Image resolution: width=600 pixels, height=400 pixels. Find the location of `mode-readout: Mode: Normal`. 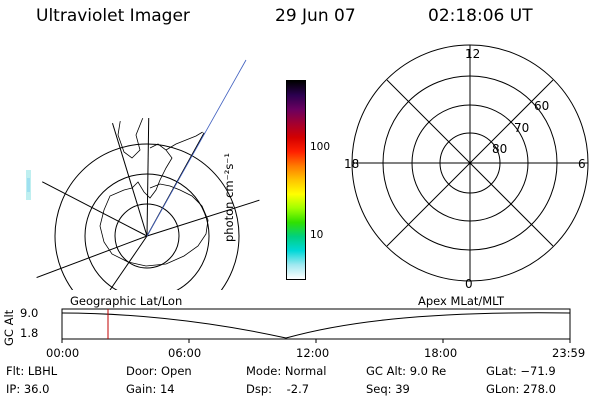

mode-readout: Mode: Normal is located at coordinates (286, 371).